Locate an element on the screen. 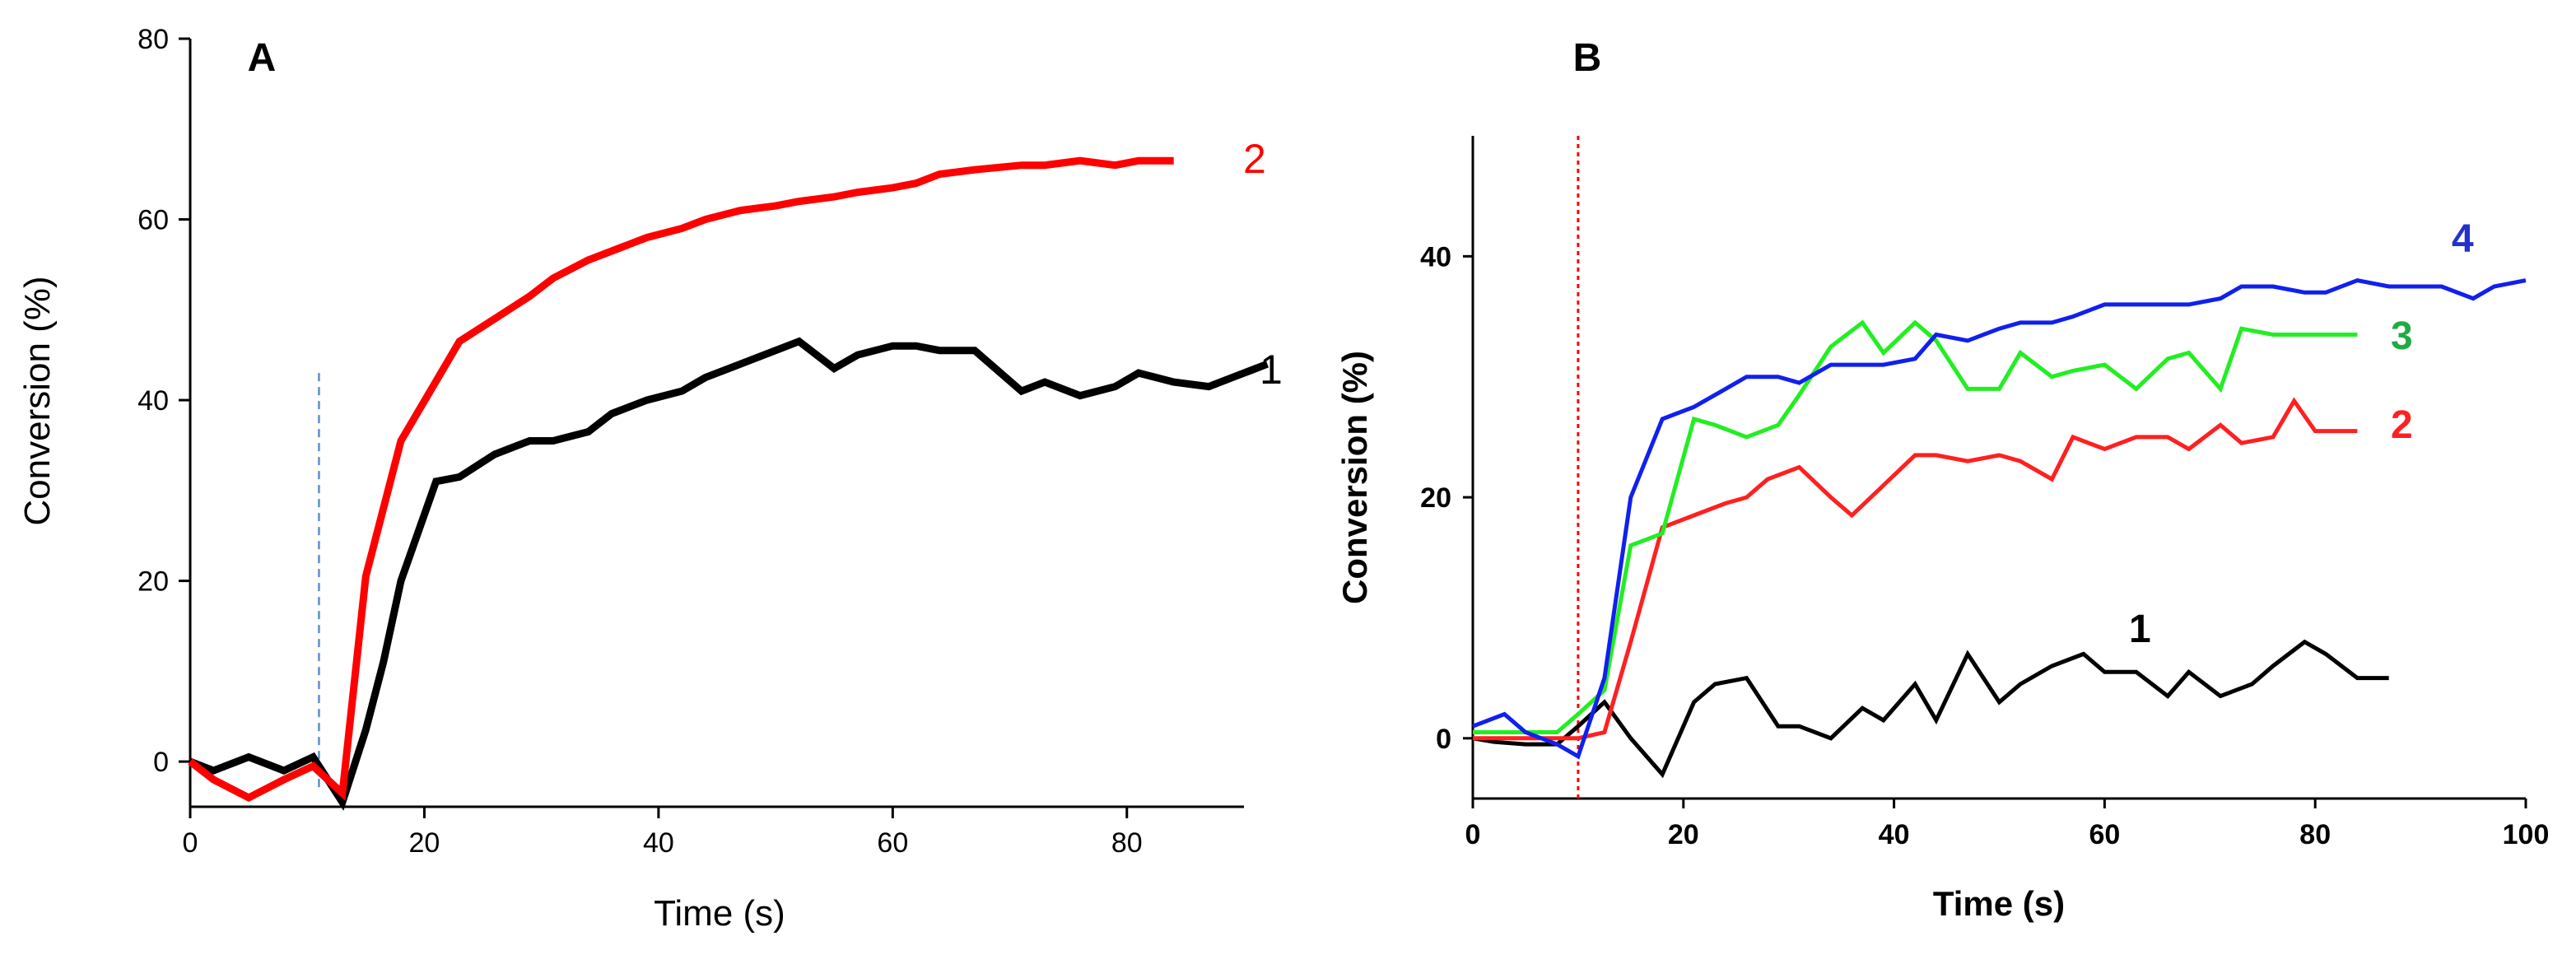 This screenshot has width=2576, height=964. y-tick-label: 60 is located at coordinates (153, 220).